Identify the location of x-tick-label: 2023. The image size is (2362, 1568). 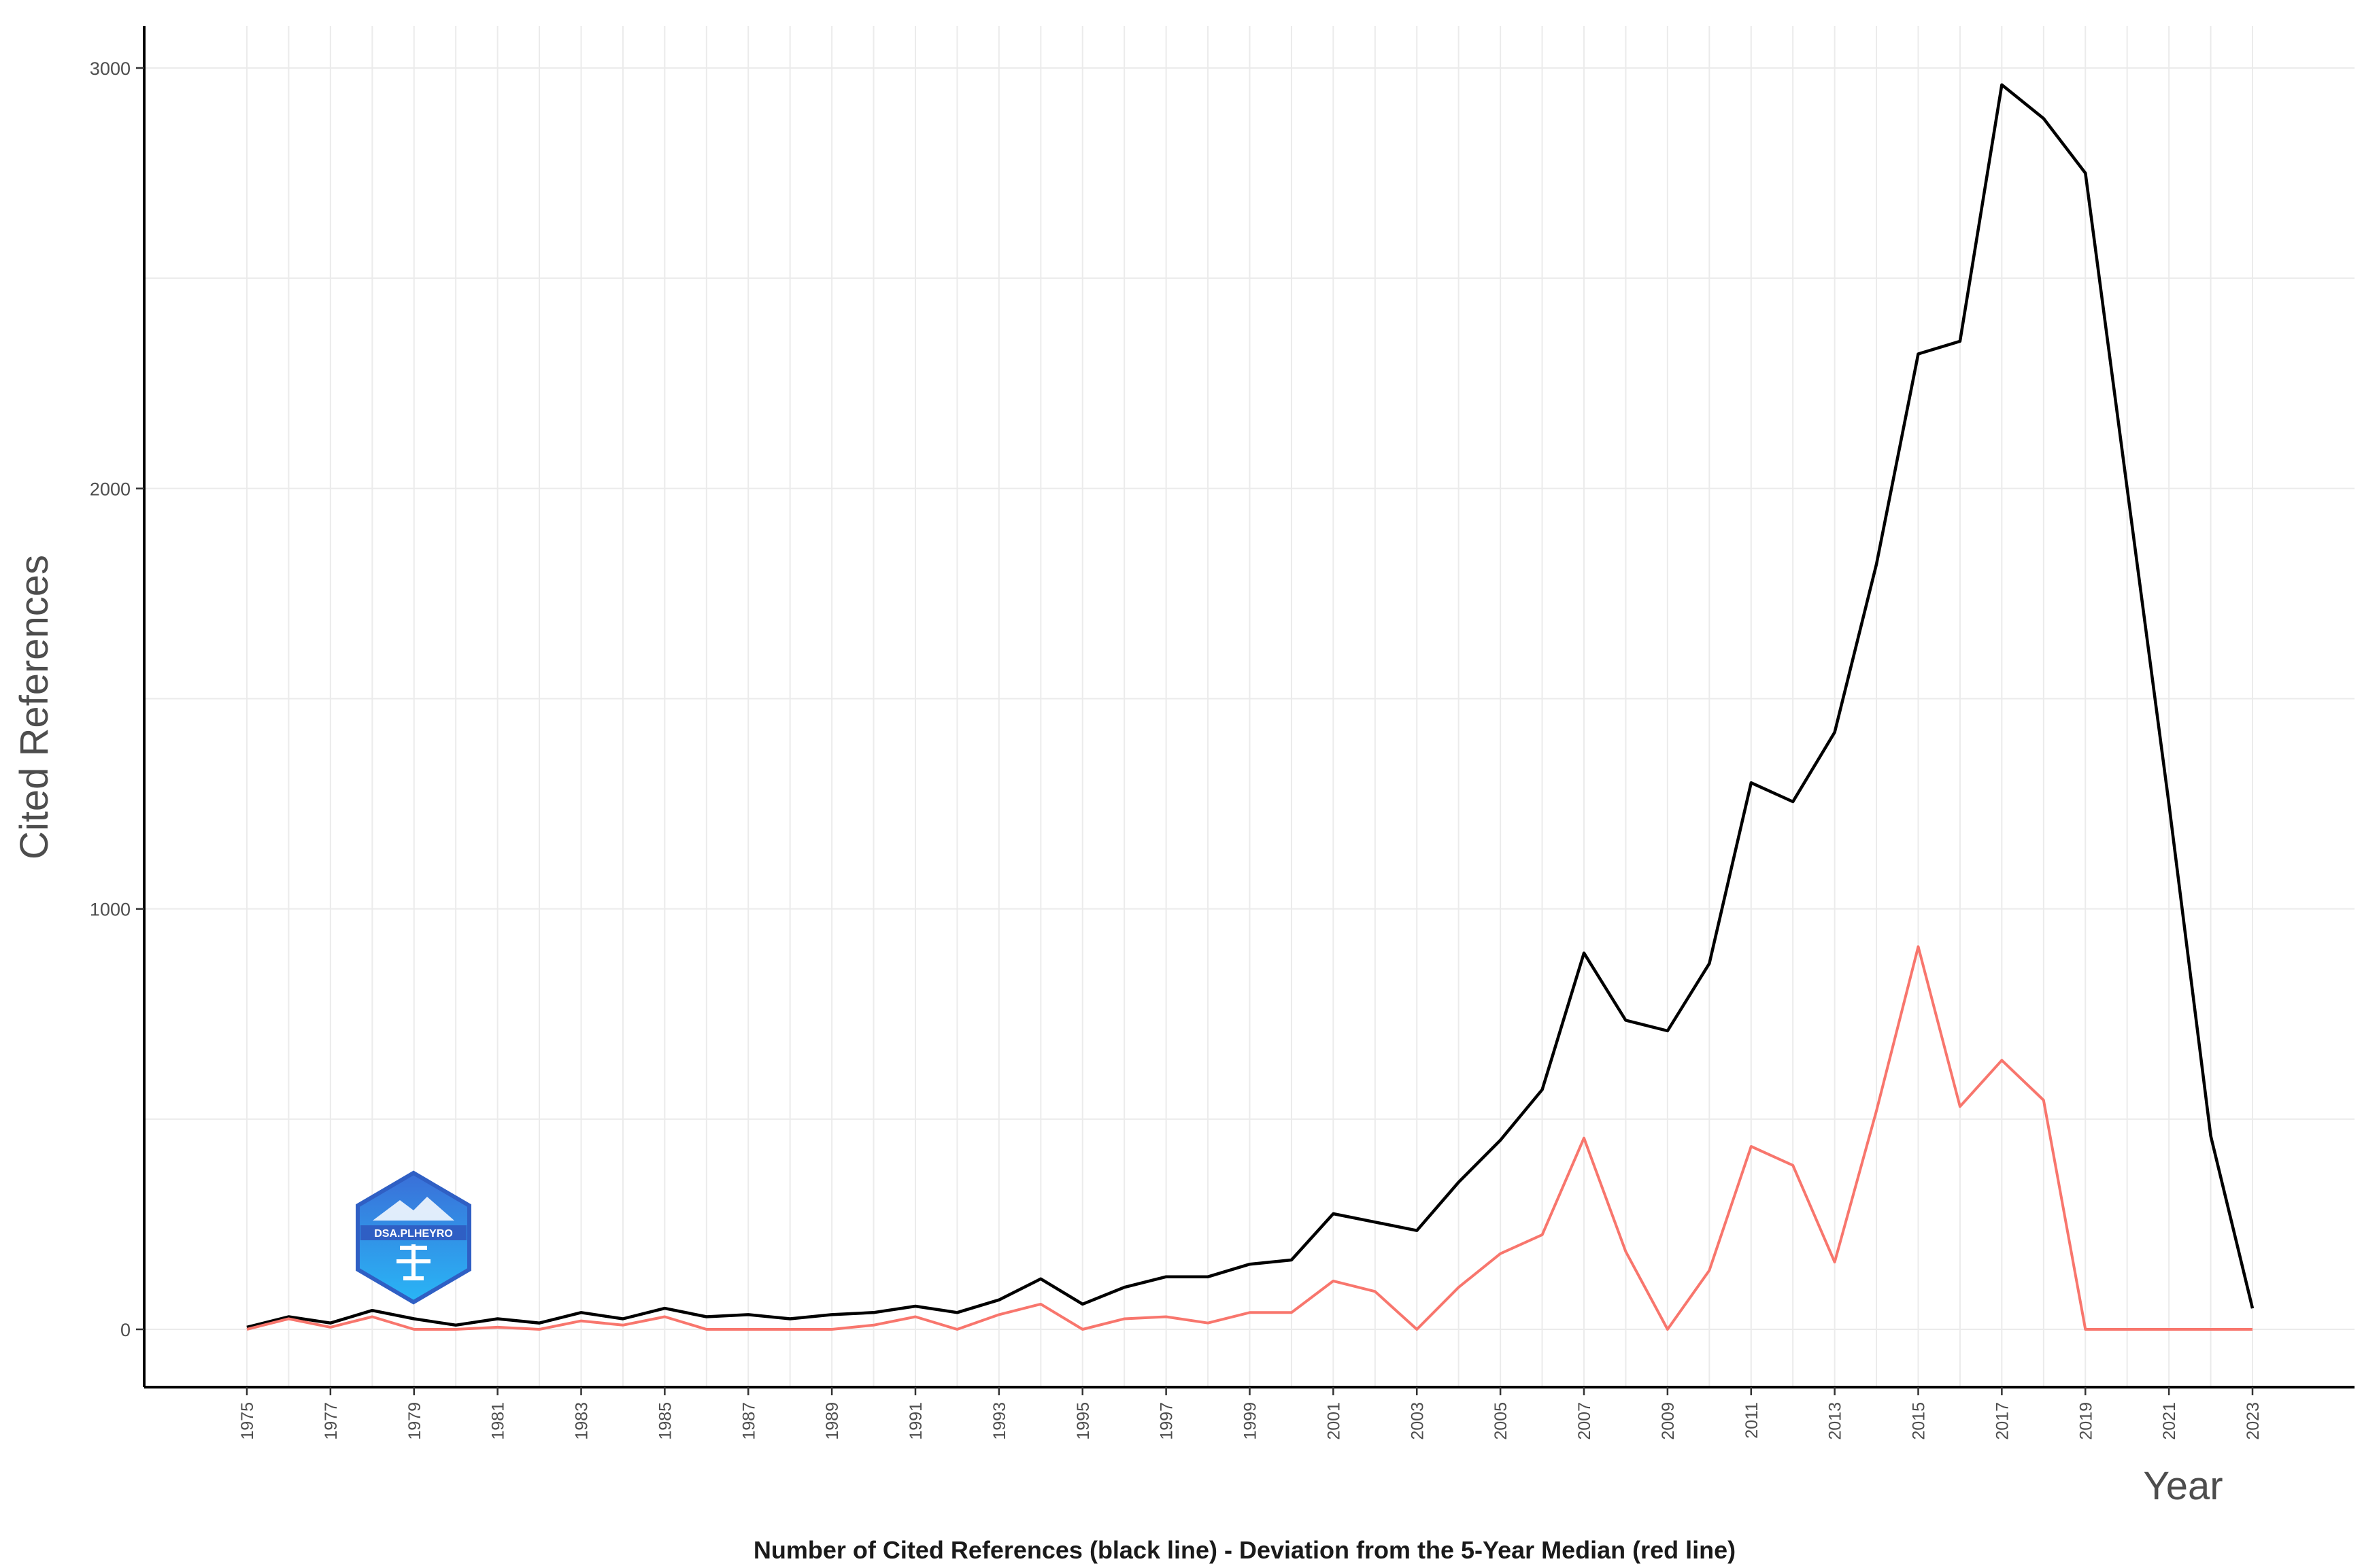
(2253, 1421).